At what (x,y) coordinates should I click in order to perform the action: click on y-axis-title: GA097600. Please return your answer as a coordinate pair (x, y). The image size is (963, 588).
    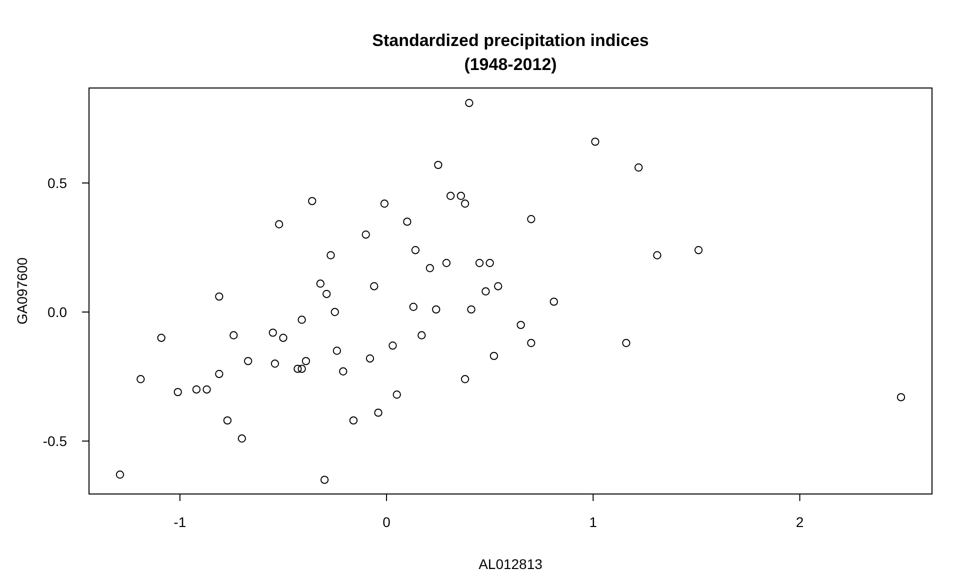
    Looking at the image, I should click on (22, 290).